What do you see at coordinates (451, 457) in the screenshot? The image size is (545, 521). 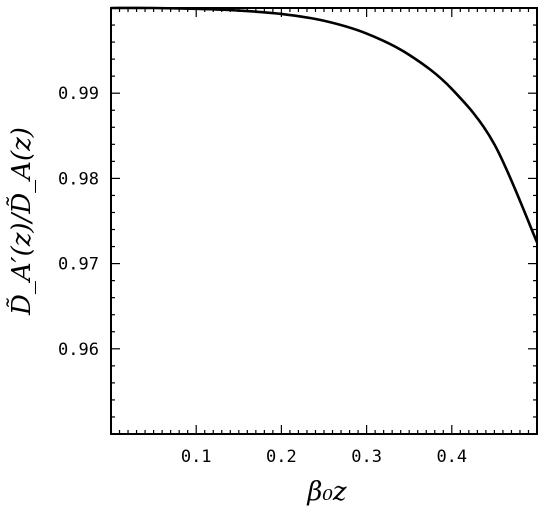 I see `x-tick-label: 0.4` at bounding box center [451, 457].